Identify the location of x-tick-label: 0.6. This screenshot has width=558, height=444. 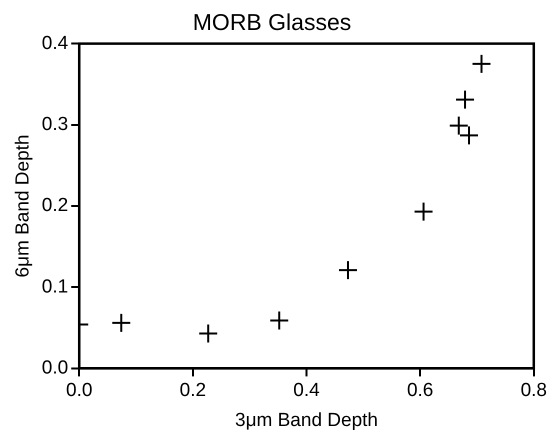
(420, 391).